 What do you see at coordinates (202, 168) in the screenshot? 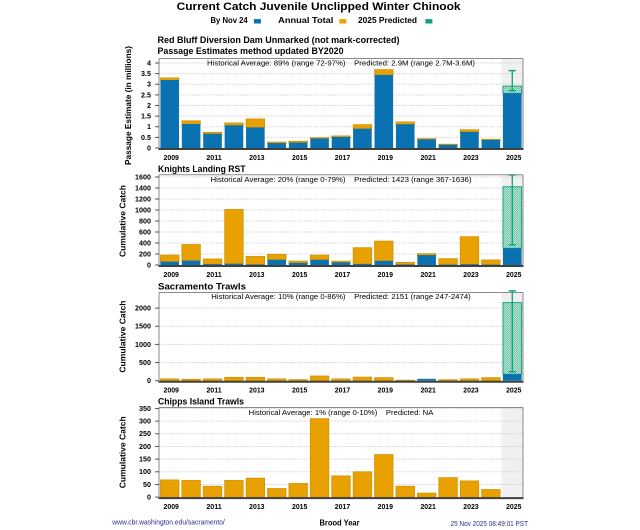
I see `svg-text: Knights Landing RST` at bounding box center [202, 168].